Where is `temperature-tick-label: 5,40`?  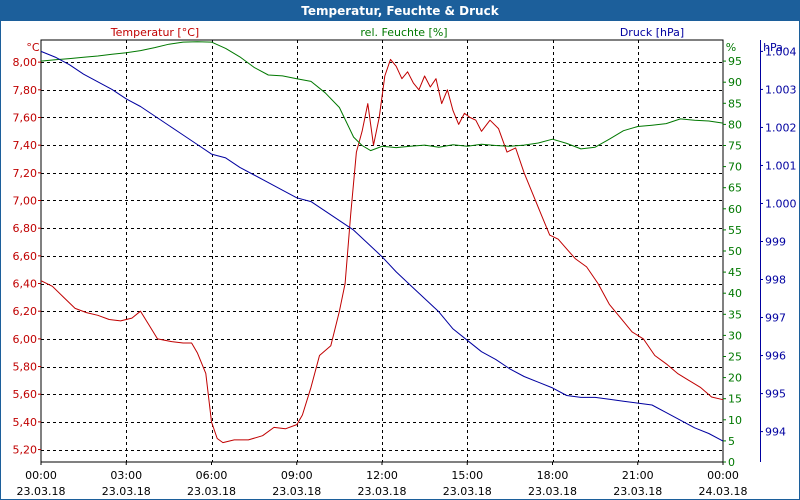
temperature-tick-label: 5,40 is located at coordinates (25, 422).